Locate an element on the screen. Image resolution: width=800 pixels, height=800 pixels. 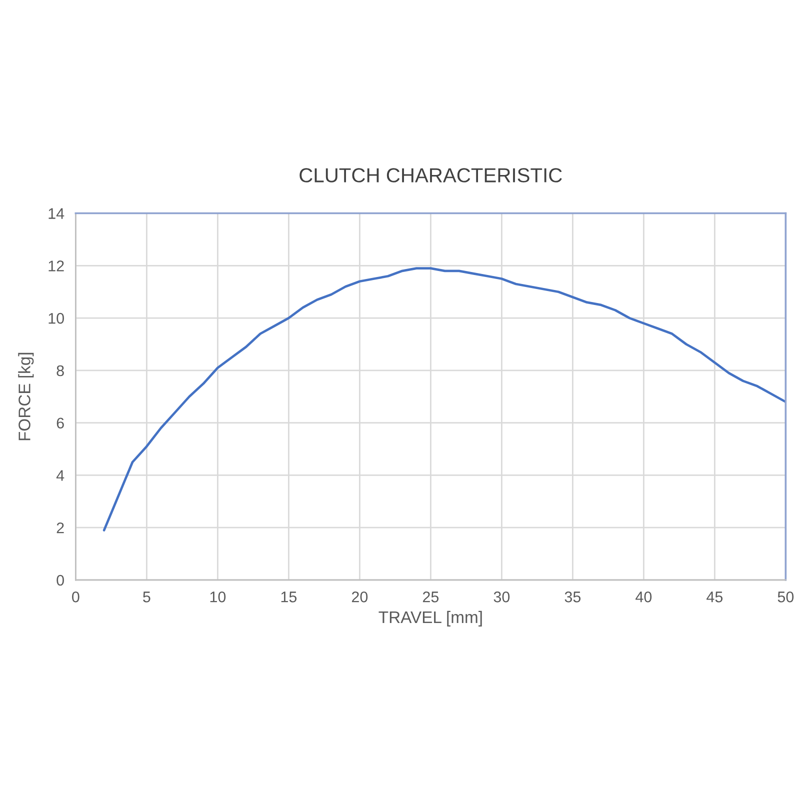
y-tick-label: 4 is located at coordinates (60, 475).